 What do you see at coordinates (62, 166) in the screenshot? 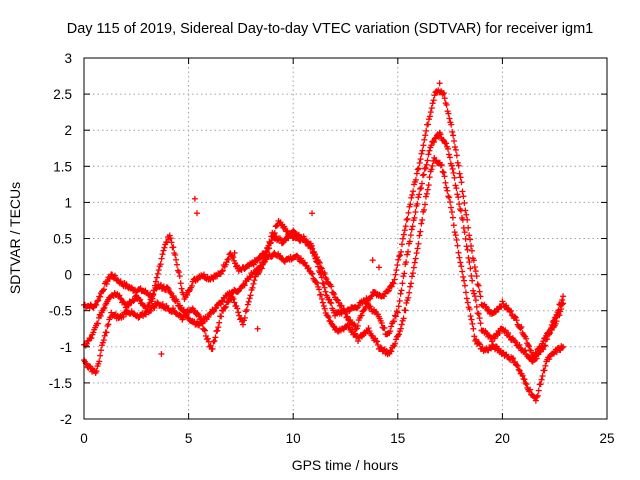
I see `y-tick-label: 1.5` at bounding box center [62, 166].